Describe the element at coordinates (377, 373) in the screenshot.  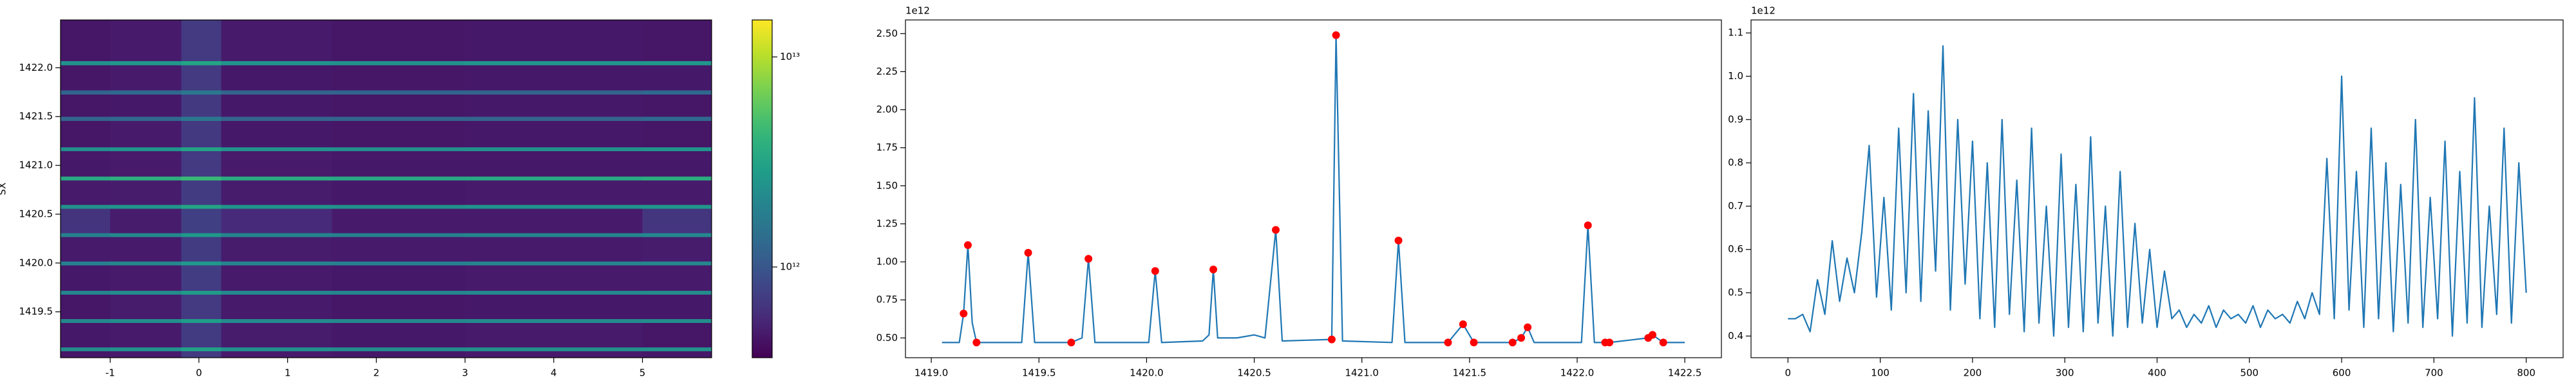
I see `x-tick-label: 2` at that location.